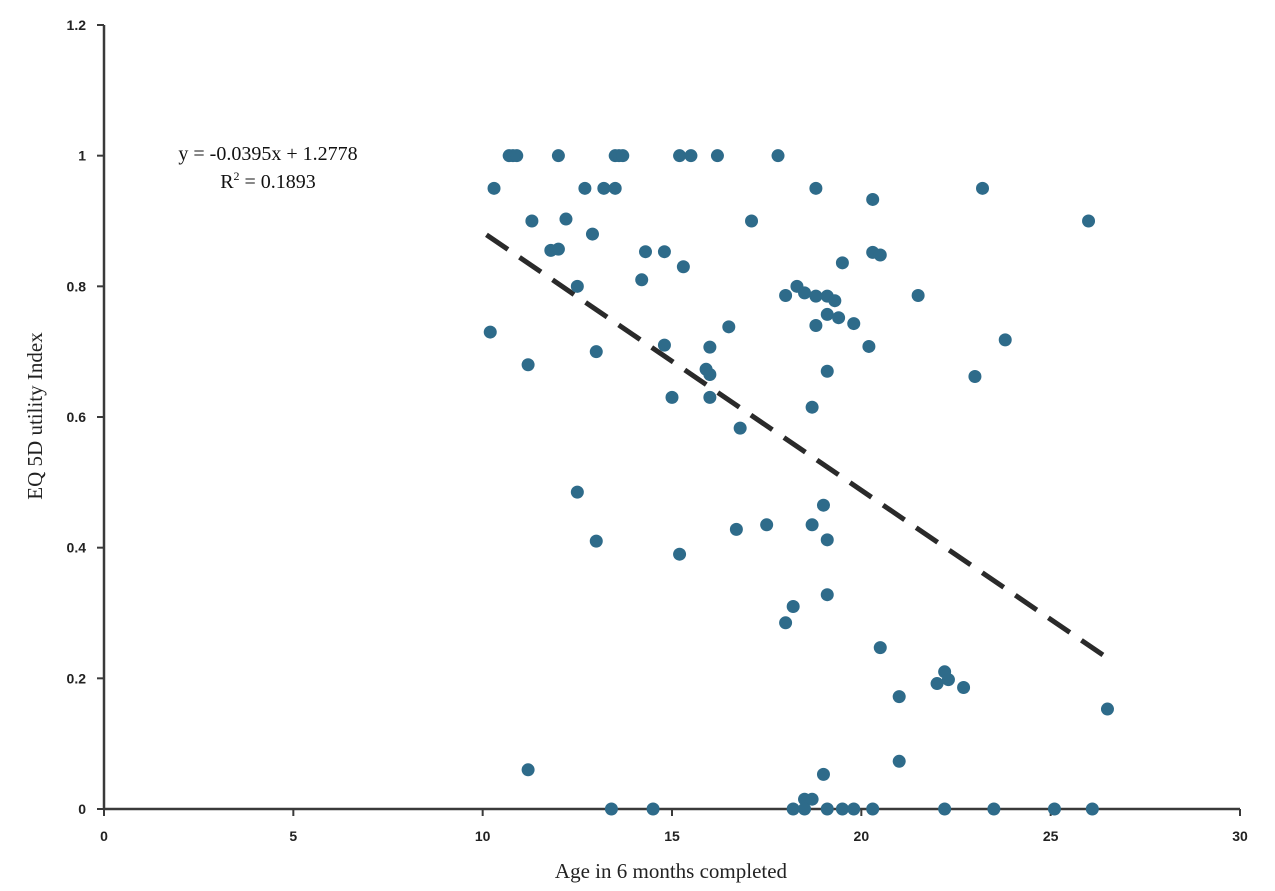 The image size is (1275, 891). Describe the element at coordinates (267, 154) in the screenshot. I see `trendline-equation: y = -0.0395x + 1.2778` at that location.